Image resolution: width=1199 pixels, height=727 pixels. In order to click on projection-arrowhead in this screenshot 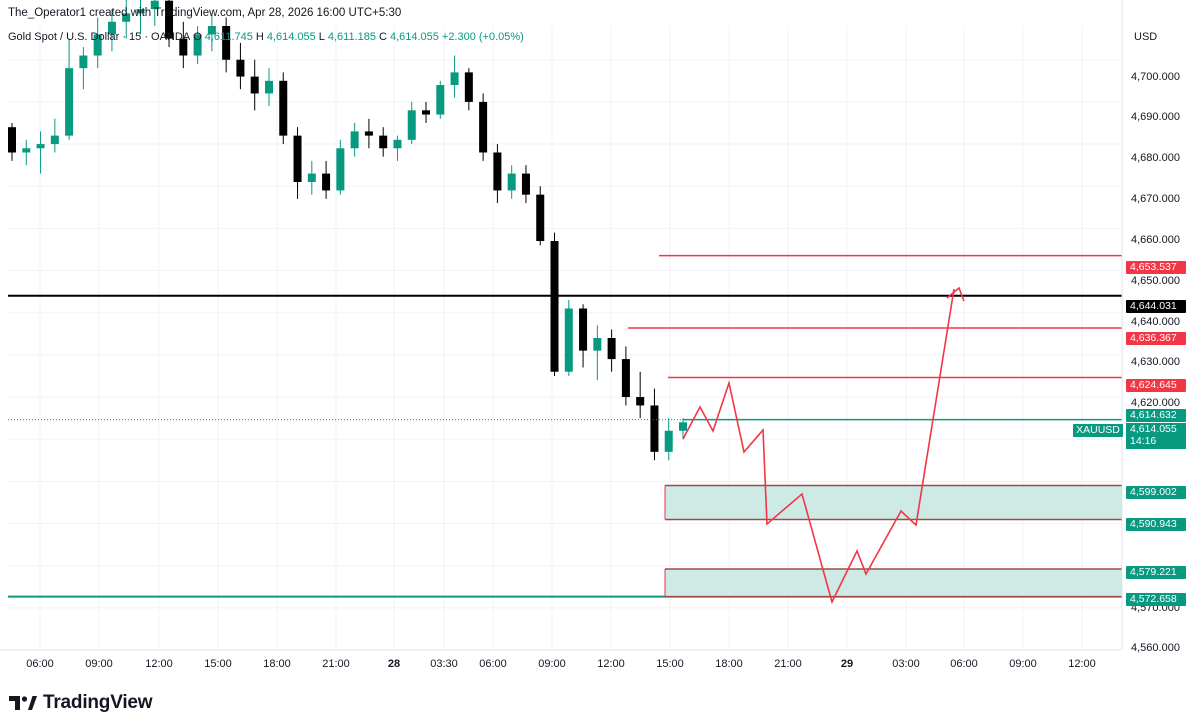, I will do `click(955, 294)`.